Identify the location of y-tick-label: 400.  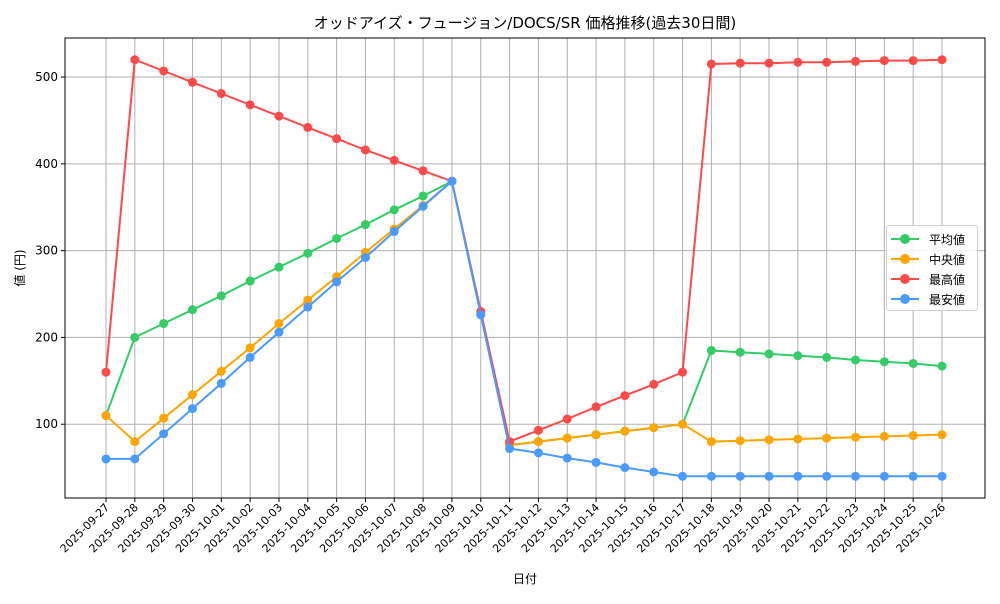
(46, 164).